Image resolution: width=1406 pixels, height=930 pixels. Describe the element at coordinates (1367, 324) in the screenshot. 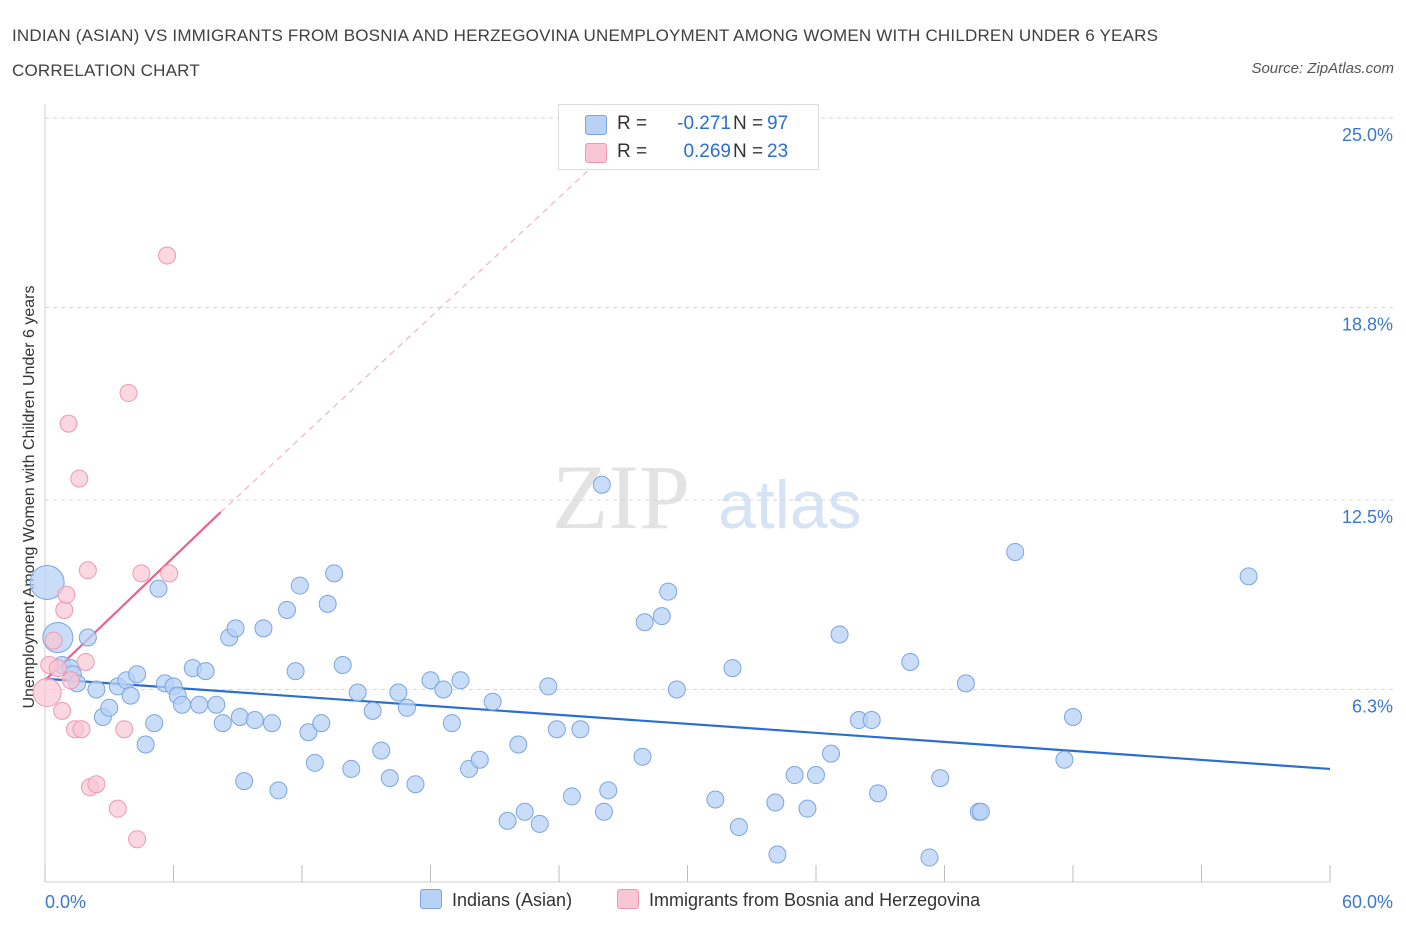

I see `y-tick-label: 18.8%` at that location.